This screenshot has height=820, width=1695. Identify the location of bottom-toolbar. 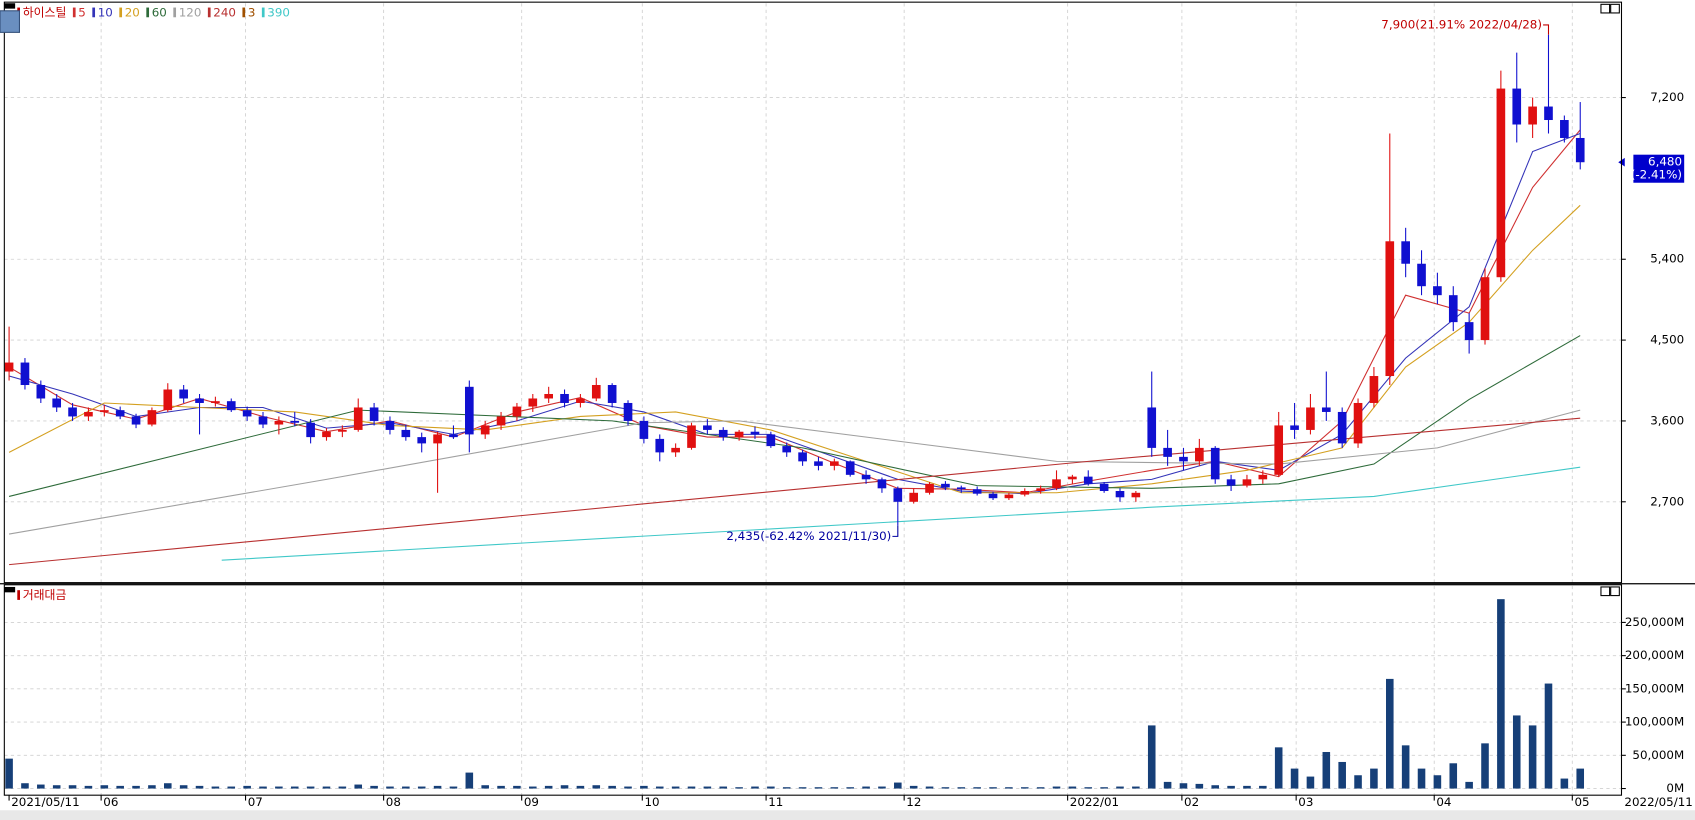
(847, 815).